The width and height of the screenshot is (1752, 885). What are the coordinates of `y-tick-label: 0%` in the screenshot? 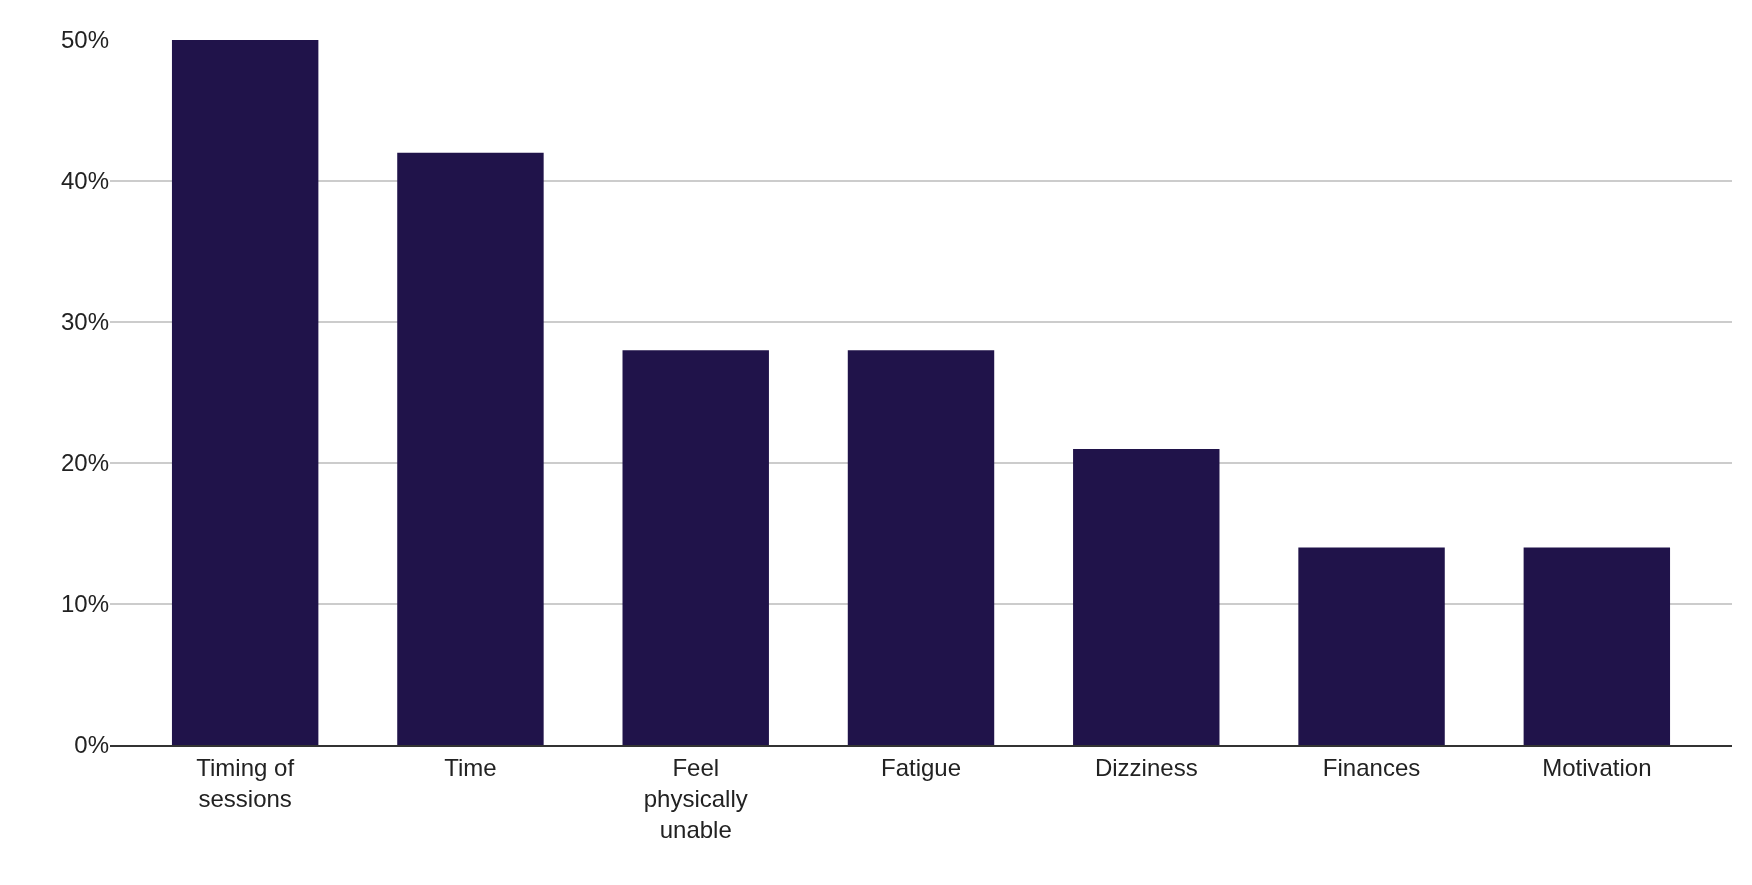 It's located at (91, 745).